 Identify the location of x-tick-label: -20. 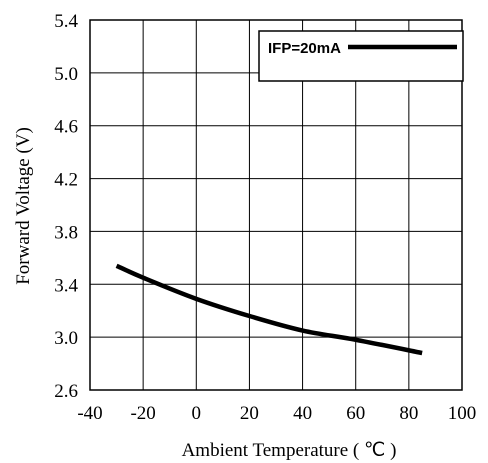
(142, 413).